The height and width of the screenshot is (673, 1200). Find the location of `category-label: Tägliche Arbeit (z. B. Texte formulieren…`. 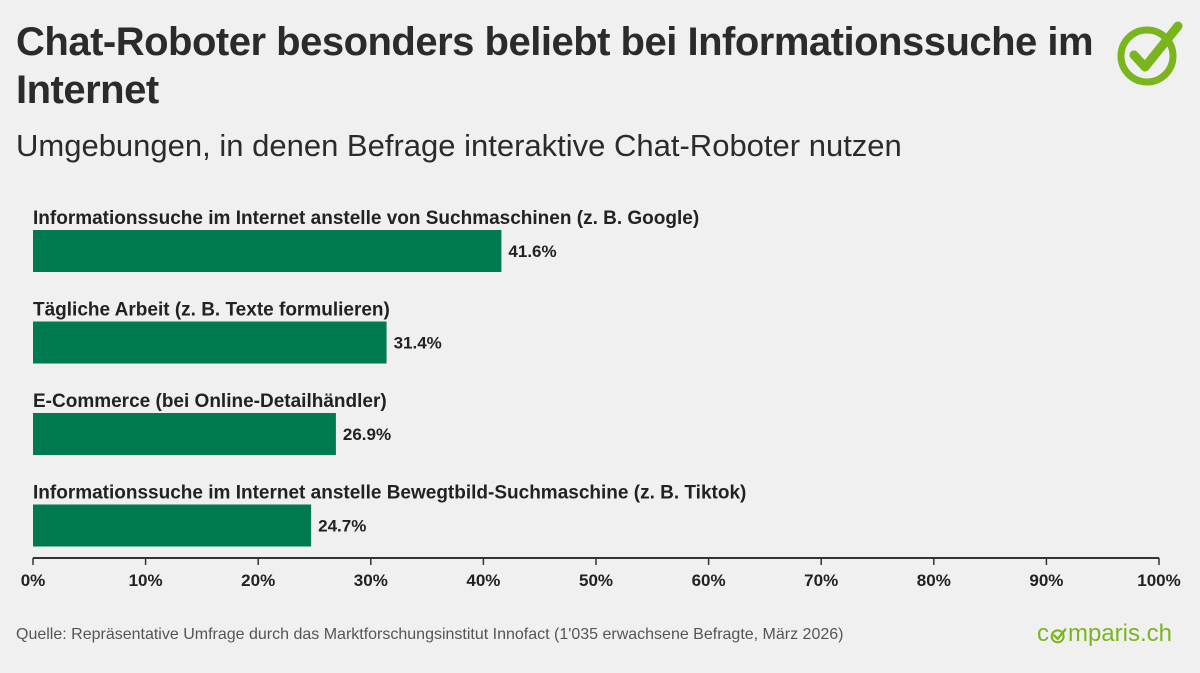

category-label: Tägliche Arbeit (z. B. Texte formulieren… is located at coordinates (211, 310).